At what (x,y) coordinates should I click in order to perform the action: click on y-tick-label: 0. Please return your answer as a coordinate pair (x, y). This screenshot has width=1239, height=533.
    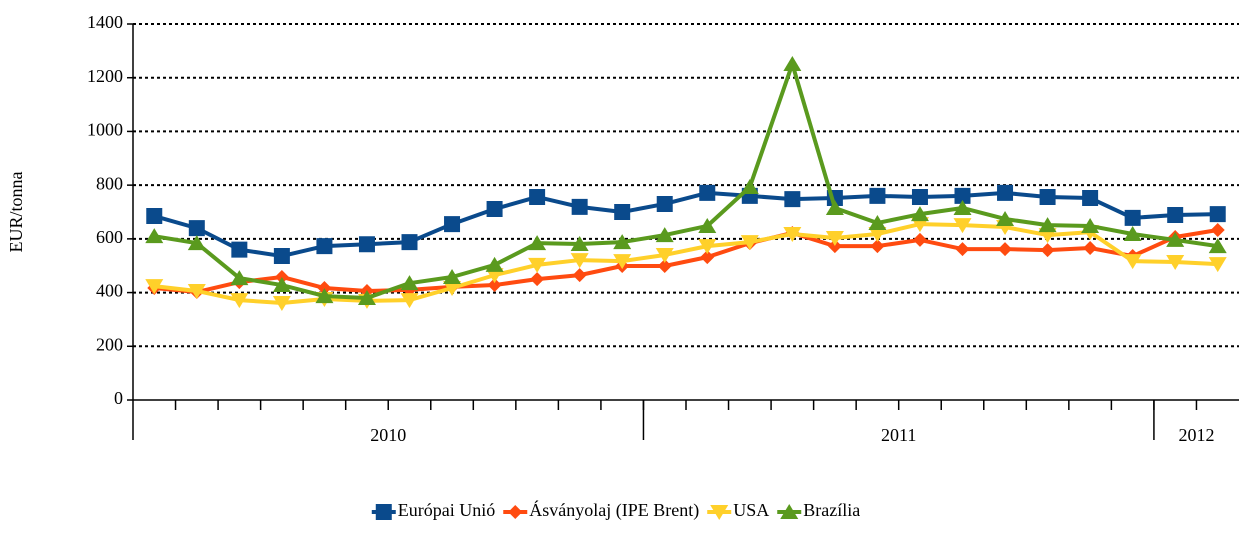
    Looking at the image, I should click on (118, 398).